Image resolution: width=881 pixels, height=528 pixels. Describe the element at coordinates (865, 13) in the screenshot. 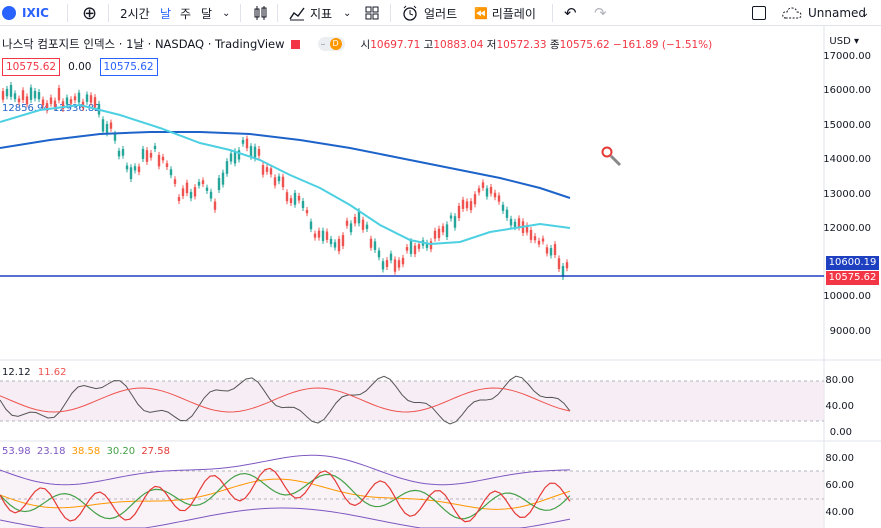

I see `layout-chevron-down-icon: ⌄` at that location.